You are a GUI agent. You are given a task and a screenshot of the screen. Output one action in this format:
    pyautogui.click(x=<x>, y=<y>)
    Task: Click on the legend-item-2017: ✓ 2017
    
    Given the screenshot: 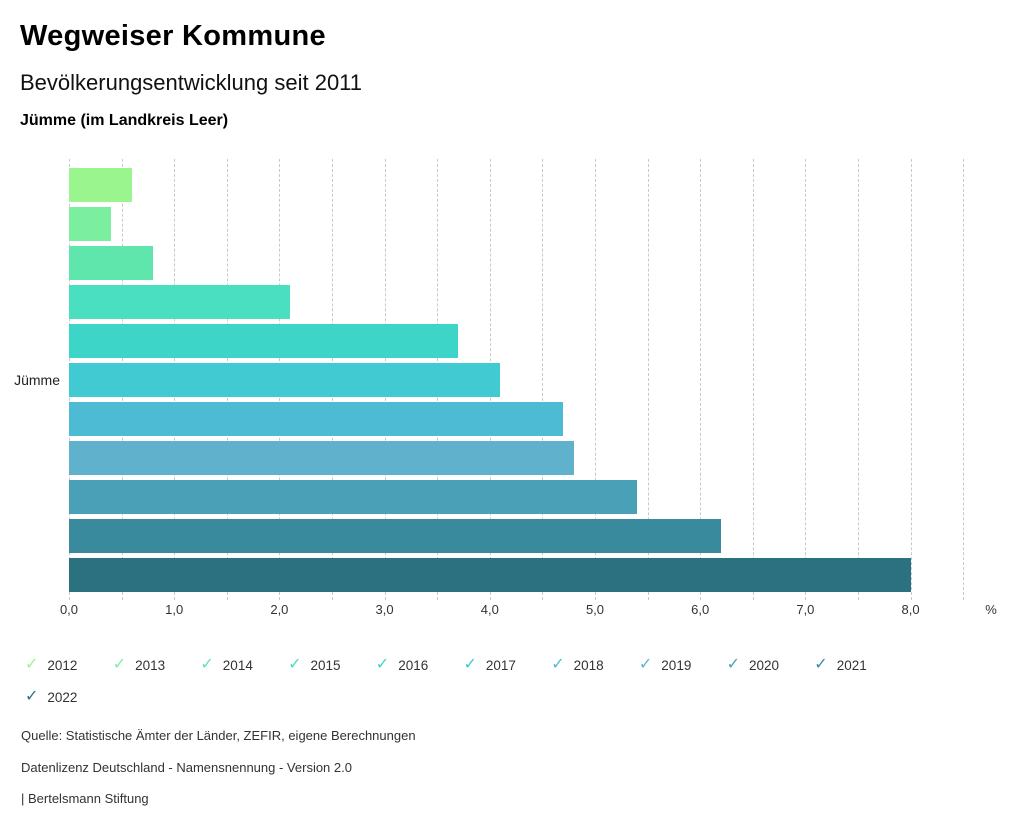 What is the action you would take?
    pyautogui.click(x=490, y=665)
    